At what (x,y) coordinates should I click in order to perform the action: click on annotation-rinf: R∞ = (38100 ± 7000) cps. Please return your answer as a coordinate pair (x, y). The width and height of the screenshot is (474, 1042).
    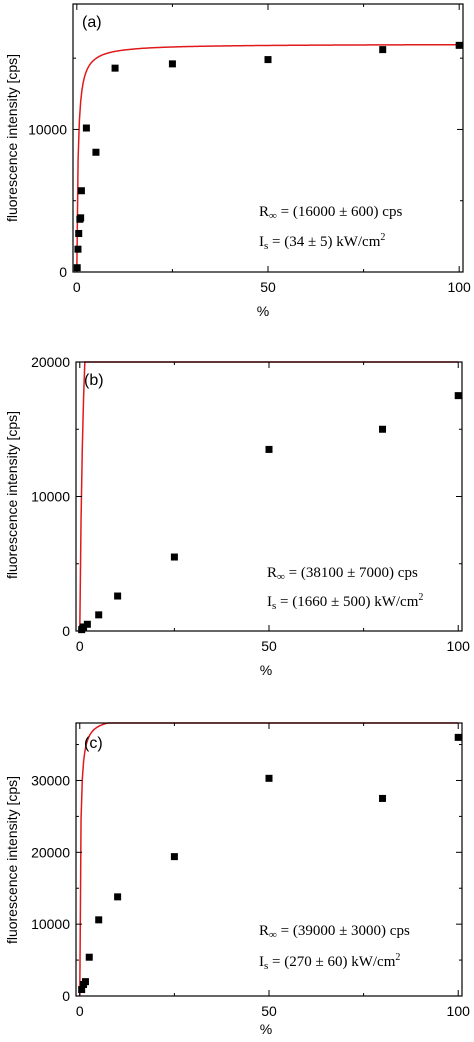
    Looking at the image, I should click on (342, 574).